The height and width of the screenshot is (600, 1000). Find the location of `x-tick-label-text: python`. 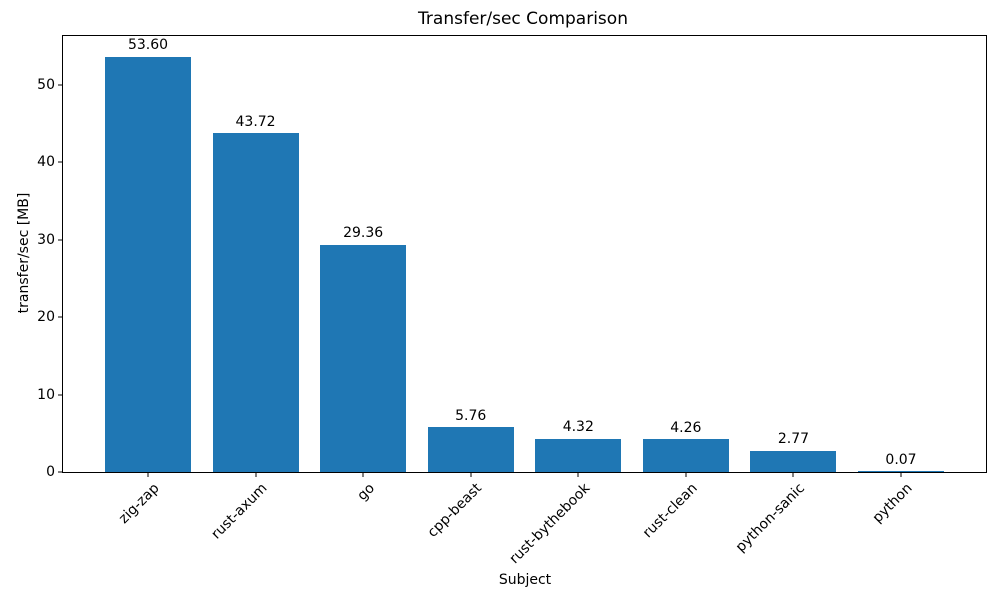

x-tick-label-text: python is located at coordinates (892, 503).